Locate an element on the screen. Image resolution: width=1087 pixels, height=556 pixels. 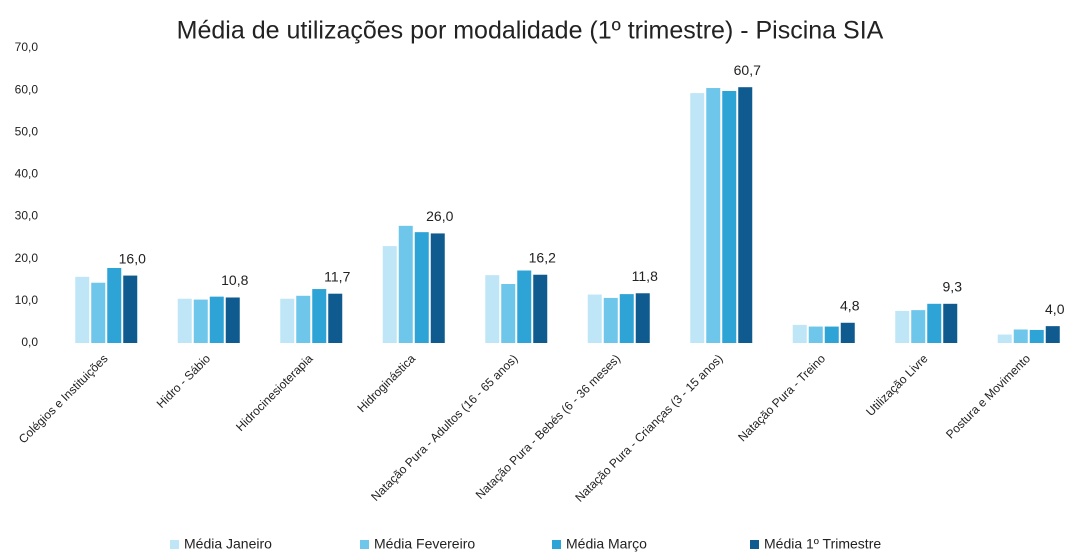
y-tick-label: 60,0 is located at coordinates (27, 89).